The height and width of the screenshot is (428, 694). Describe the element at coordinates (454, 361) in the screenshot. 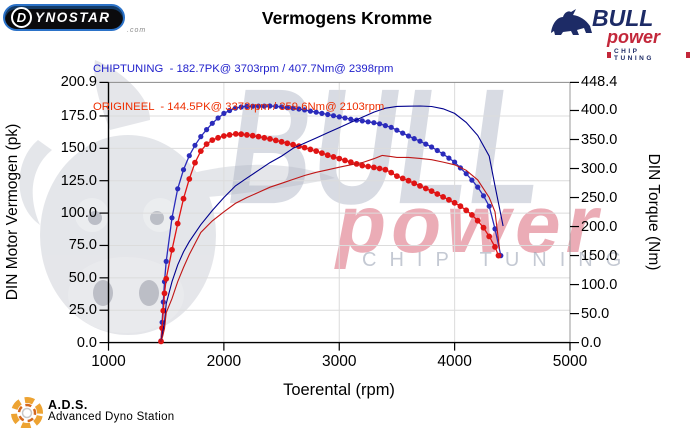

I see `x-tick-label: 4000` at that location.